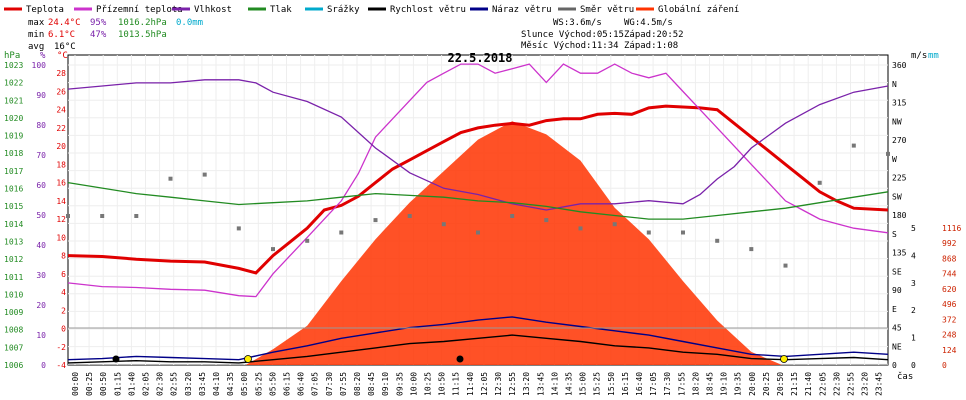  I want to click on pct-tick-2: 80, so click(41, 125).